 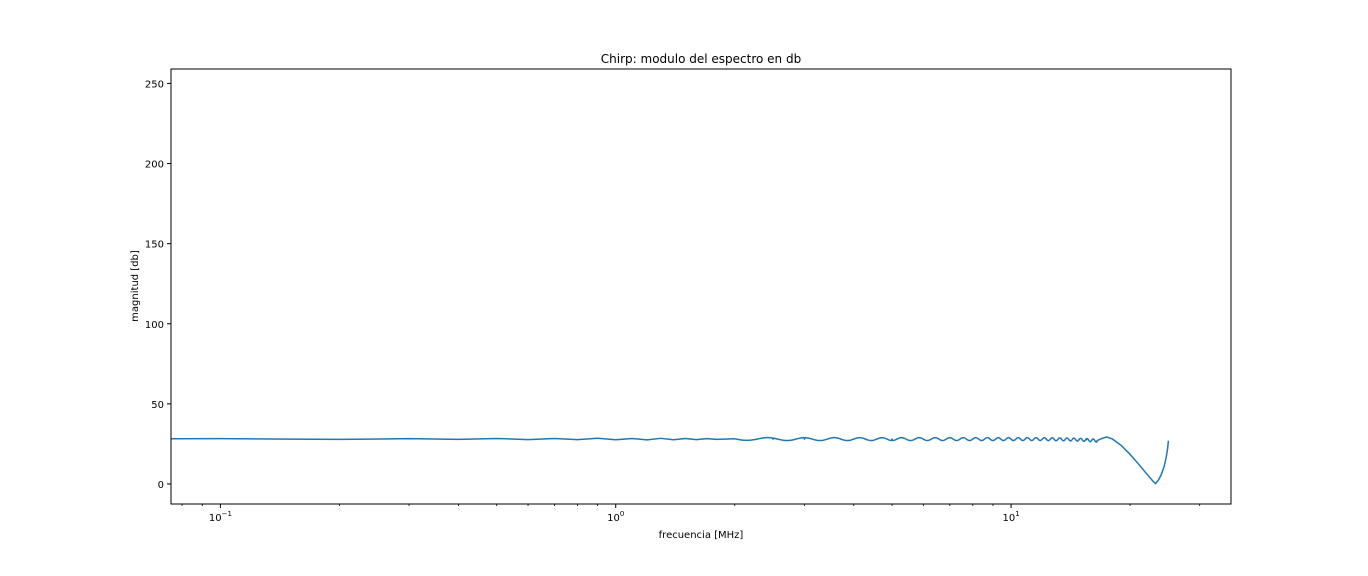 I want to click on x-tick-label: 10⁰, so click(x=615, y=517).